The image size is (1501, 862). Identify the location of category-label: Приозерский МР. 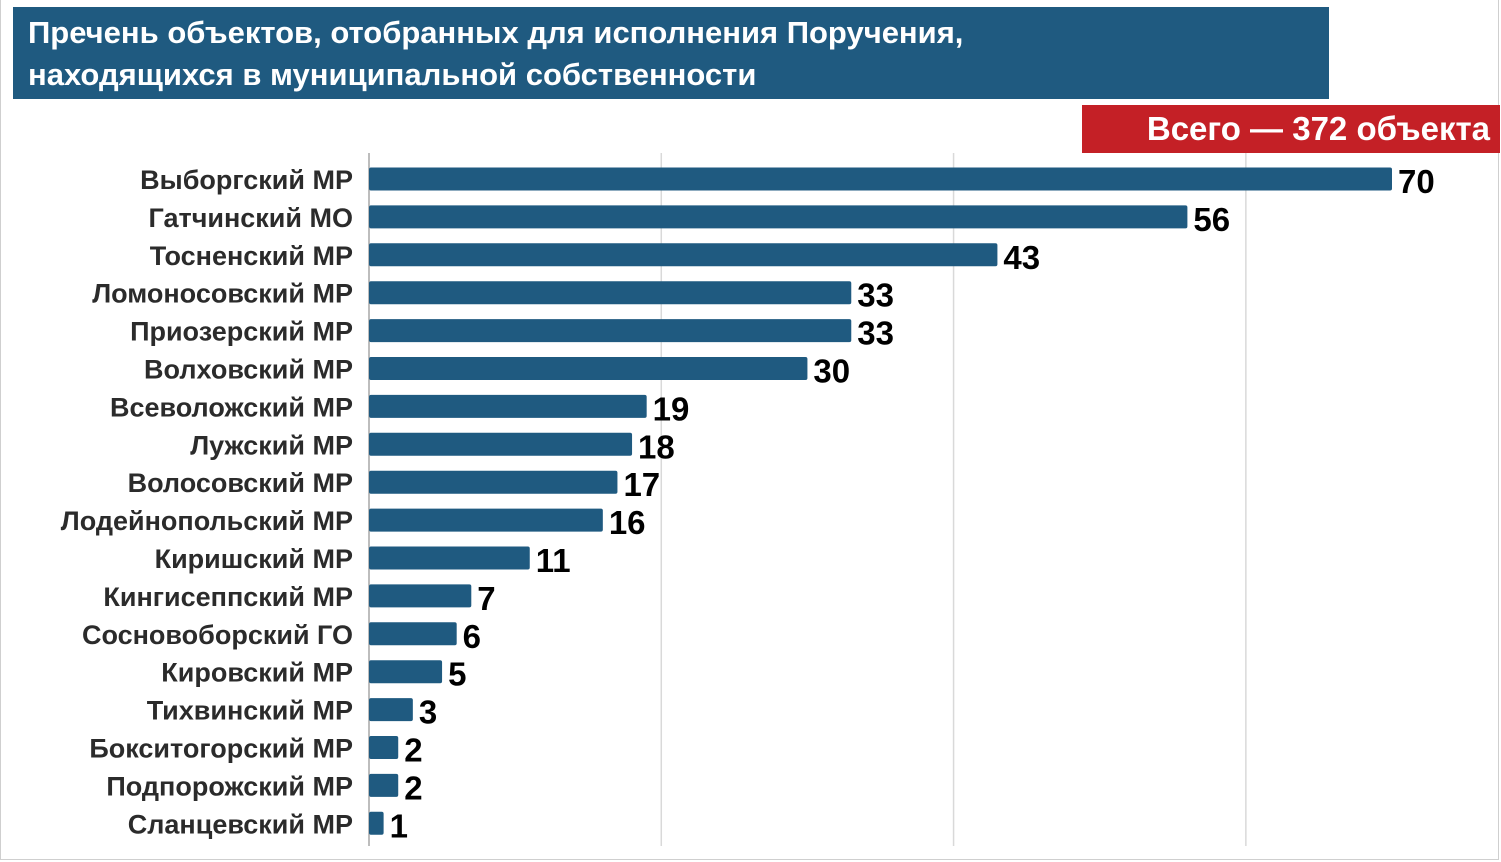
(241, 332).